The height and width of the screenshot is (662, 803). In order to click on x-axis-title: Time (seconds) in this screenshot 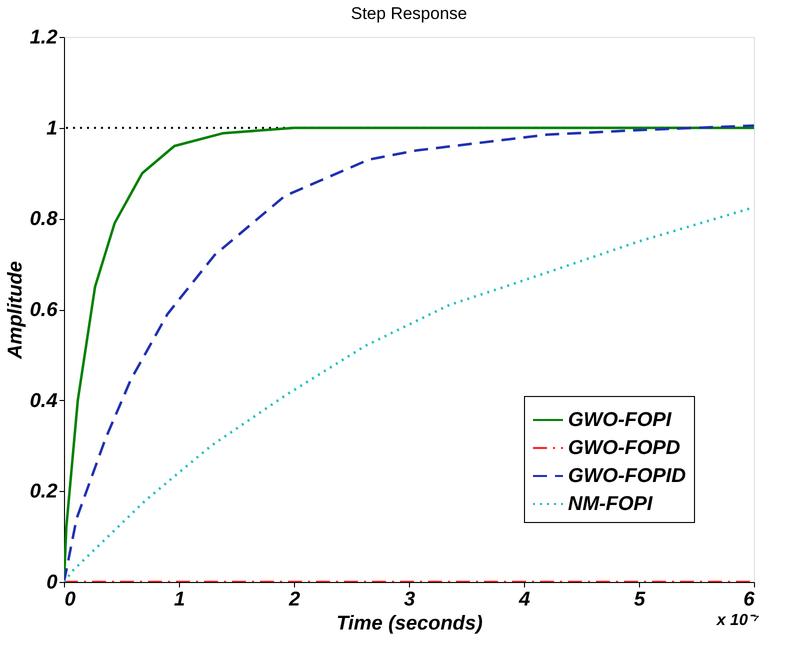, I will do `click(410, 623)`.